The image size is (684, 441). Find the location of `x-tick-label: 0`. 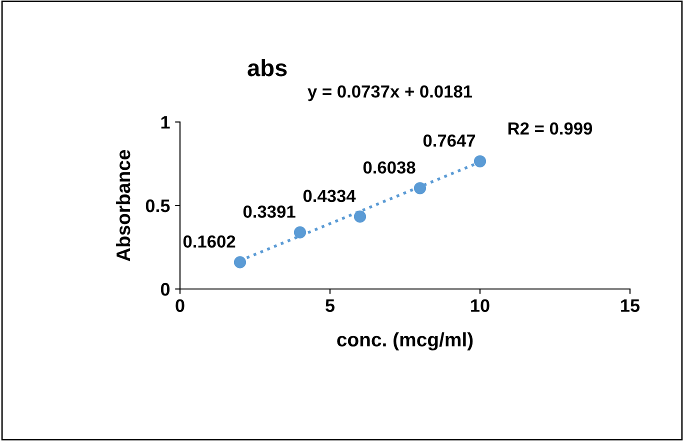

x-tick-label: 0 is located at coordinates (180, 305).